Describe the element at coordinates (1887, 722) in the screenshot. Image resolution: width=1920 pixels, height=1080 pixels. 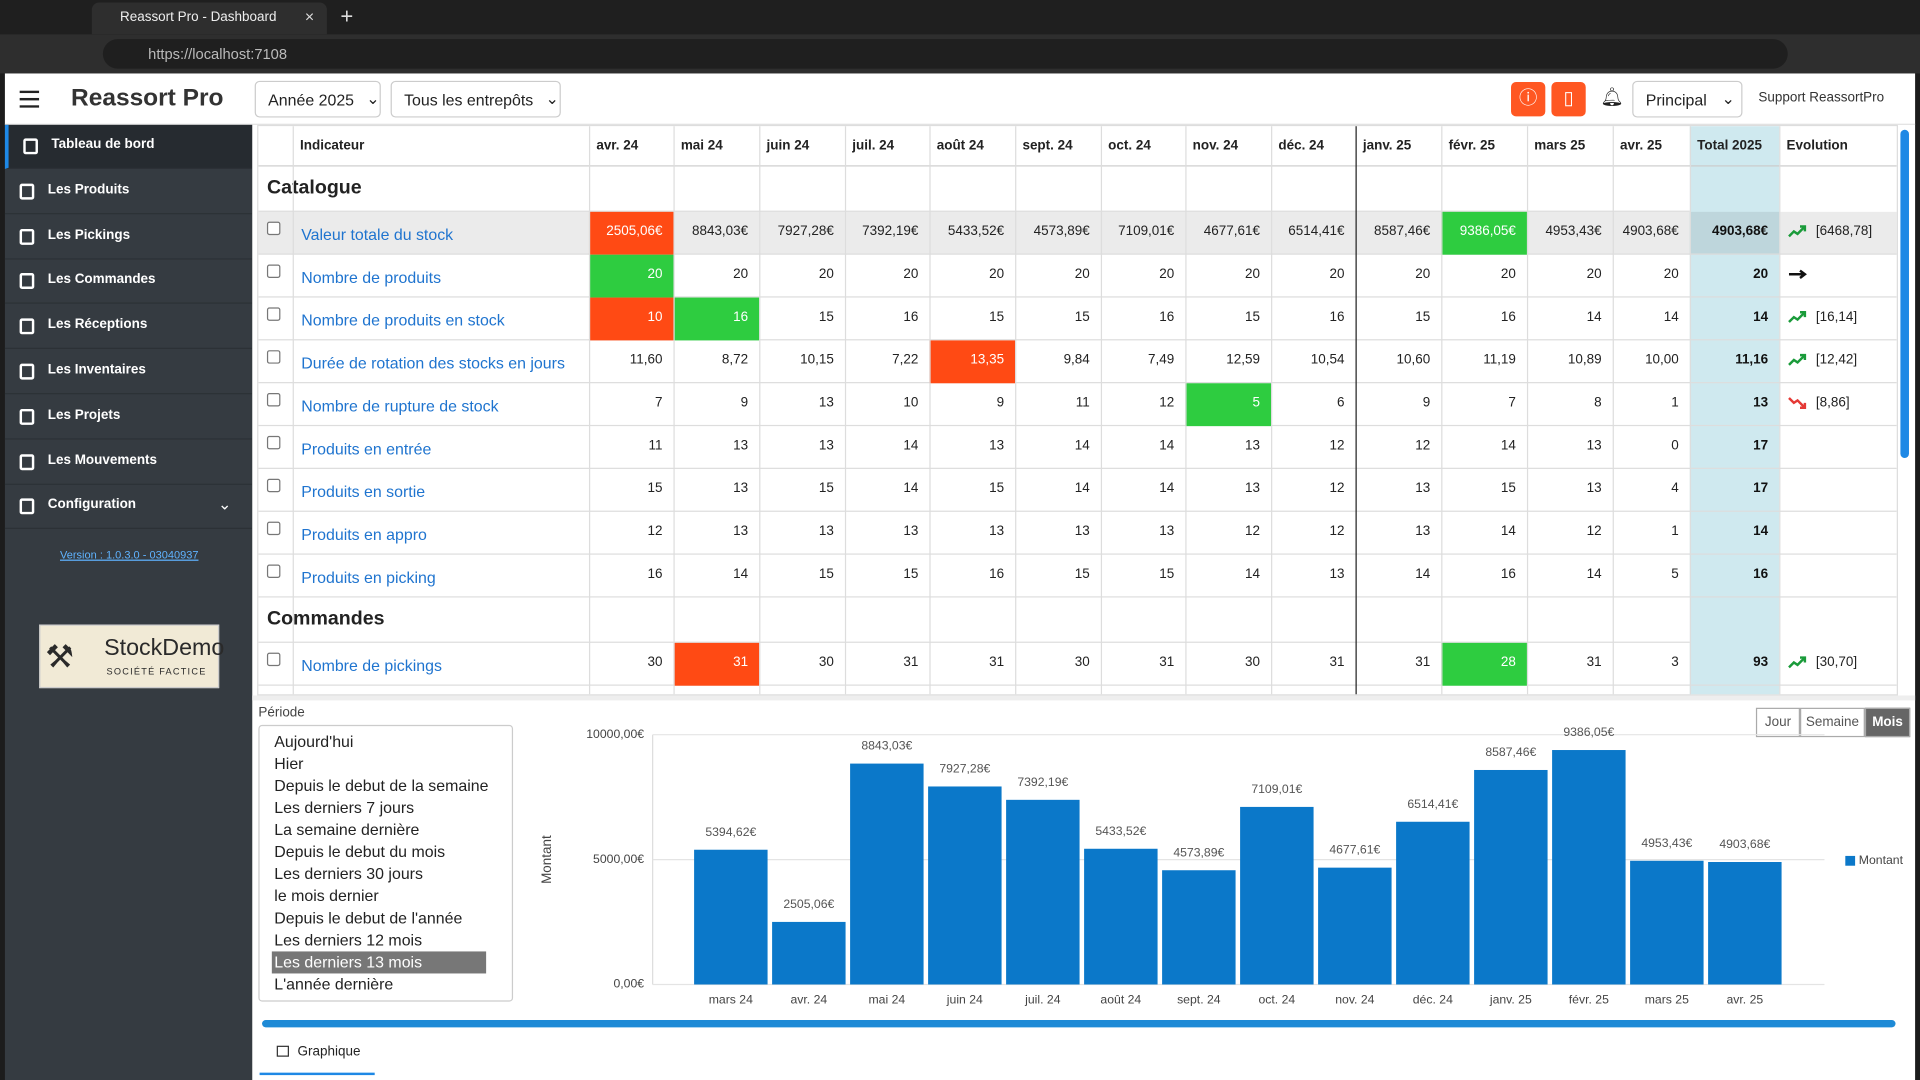
I see `granularity-button: Mois` at that location.